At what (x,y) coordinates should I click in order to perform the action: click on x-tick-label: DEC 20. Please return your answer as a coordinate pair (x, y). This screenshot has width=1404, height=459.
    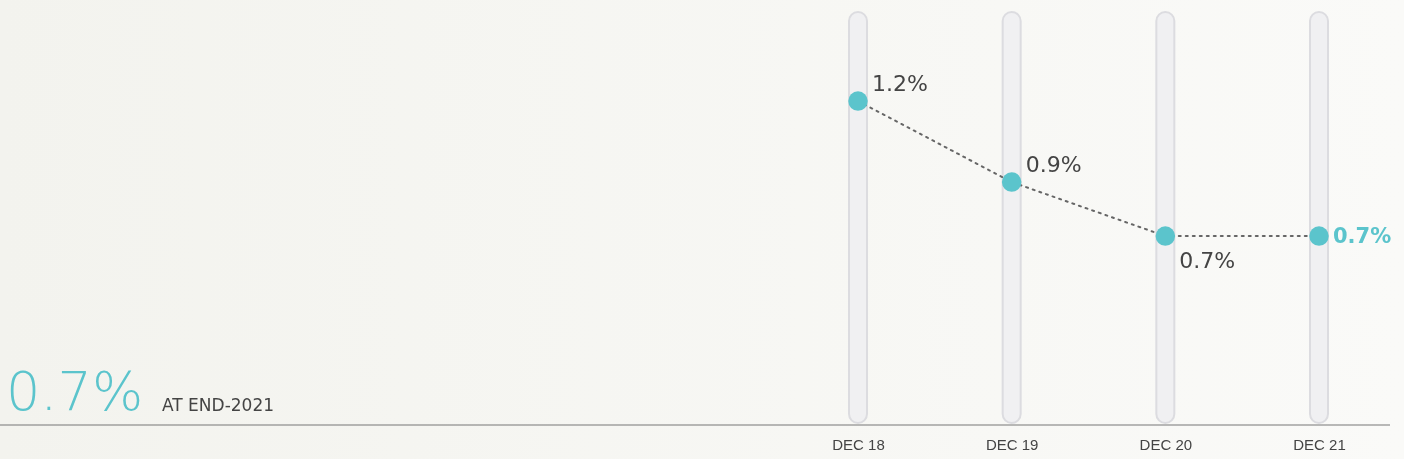
    Looking at the image, I should click on (1166, 444).